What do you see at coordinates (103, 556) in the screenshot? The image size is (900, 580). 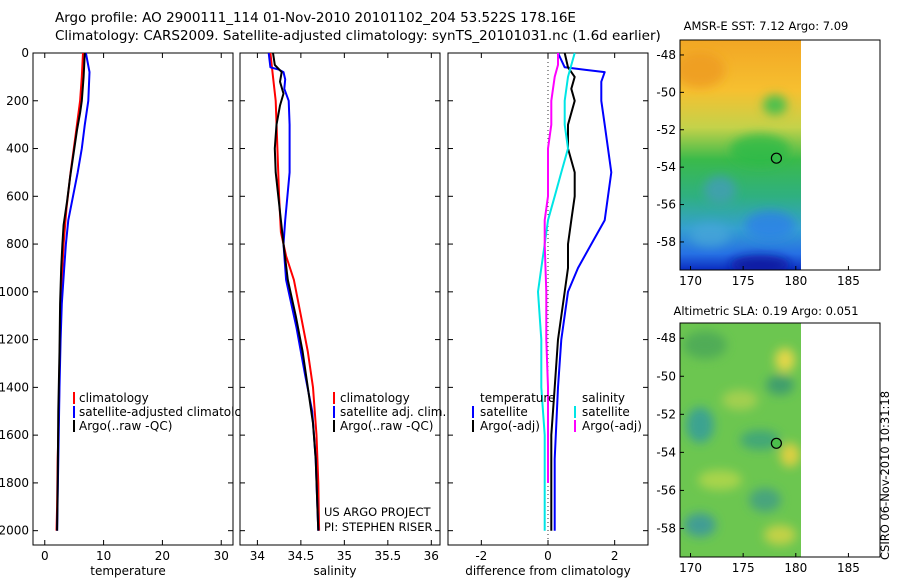 I see `x-tick-label: 10` at bounding box center [103, 556].